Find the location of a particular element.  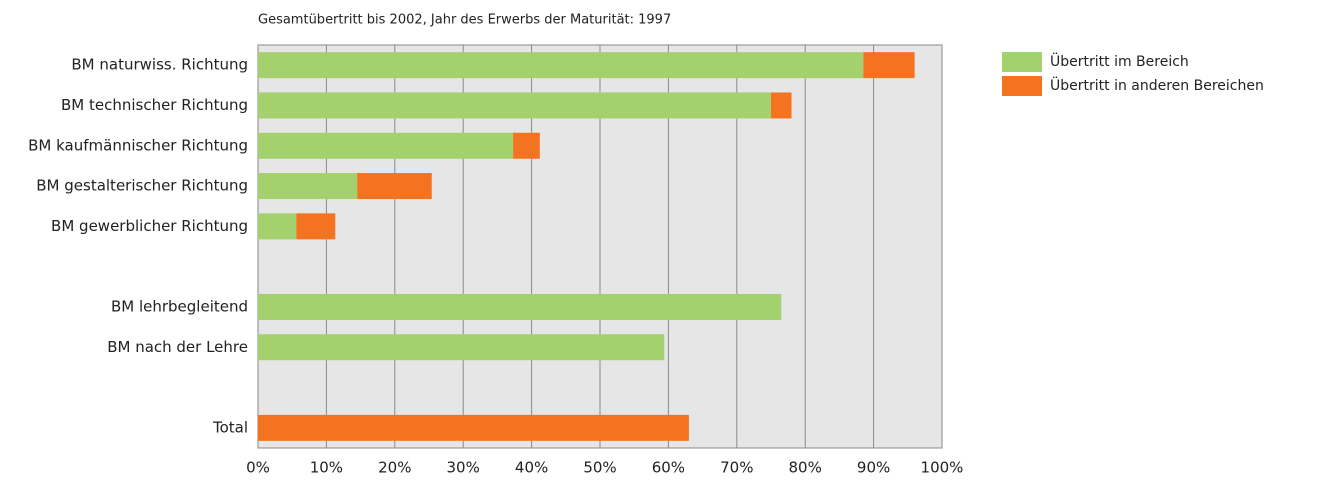

x-tick-label: 60% is located at coordinates (668, 468).